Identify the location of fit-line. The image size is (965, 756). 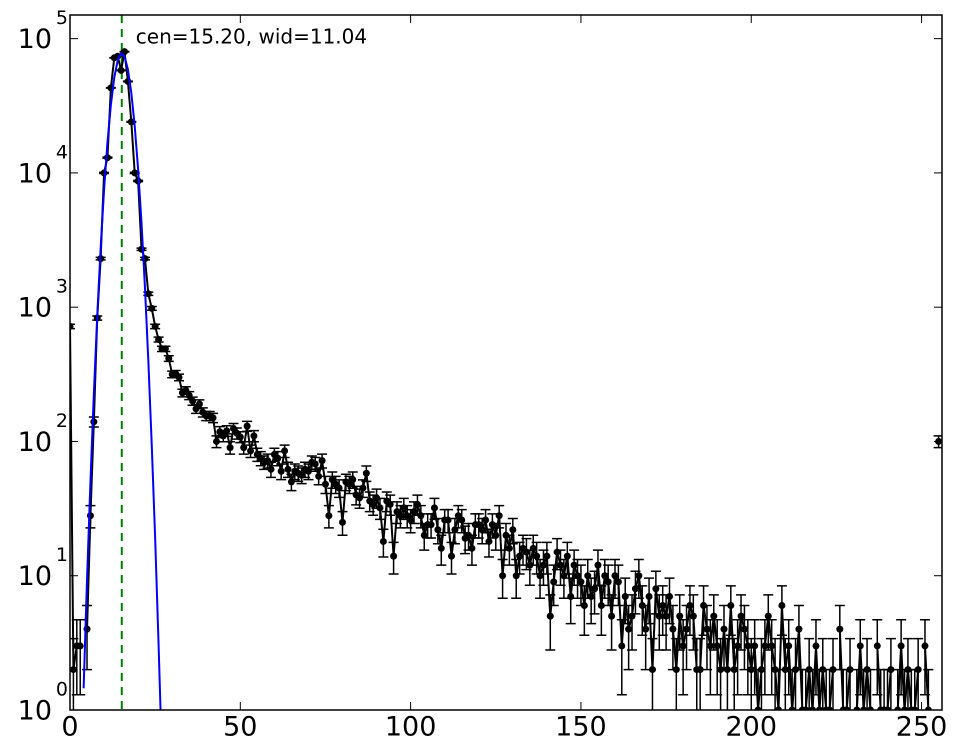
(122, 380).